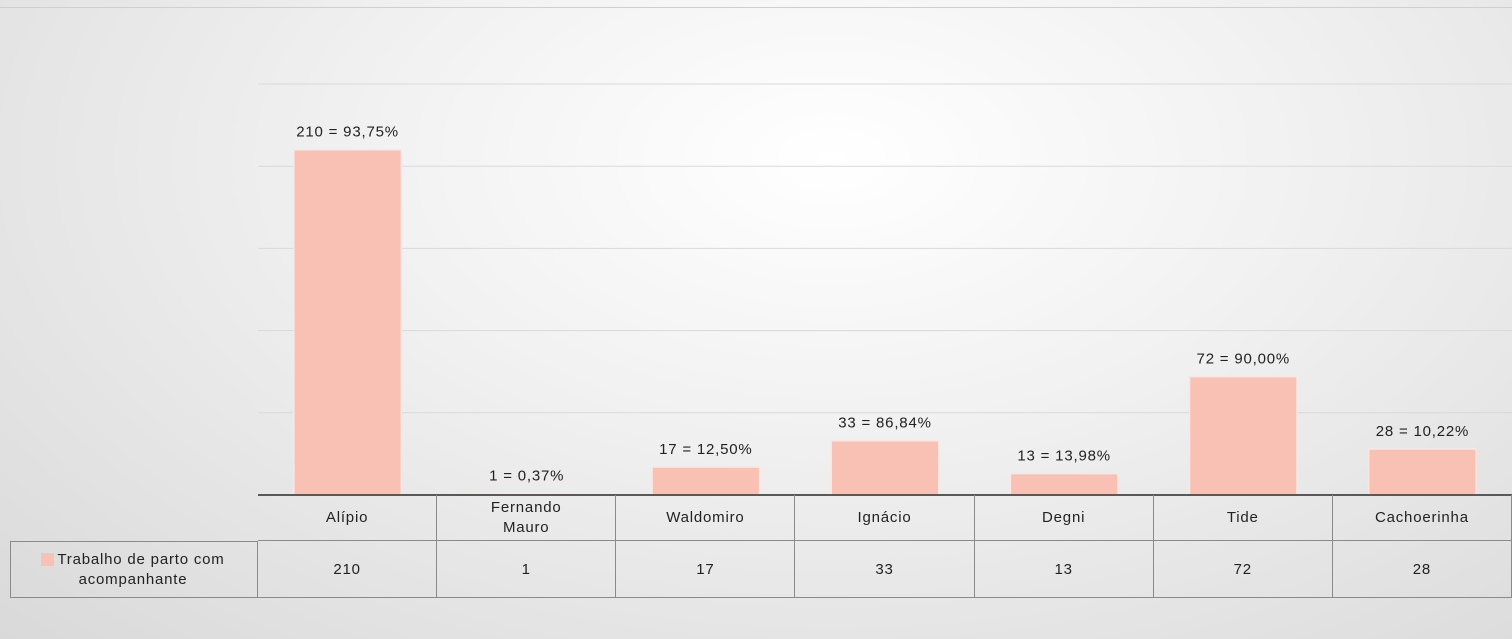 This screenshot has width=1512, height=639. I want to click on table-value: 33, so click(885, 569).